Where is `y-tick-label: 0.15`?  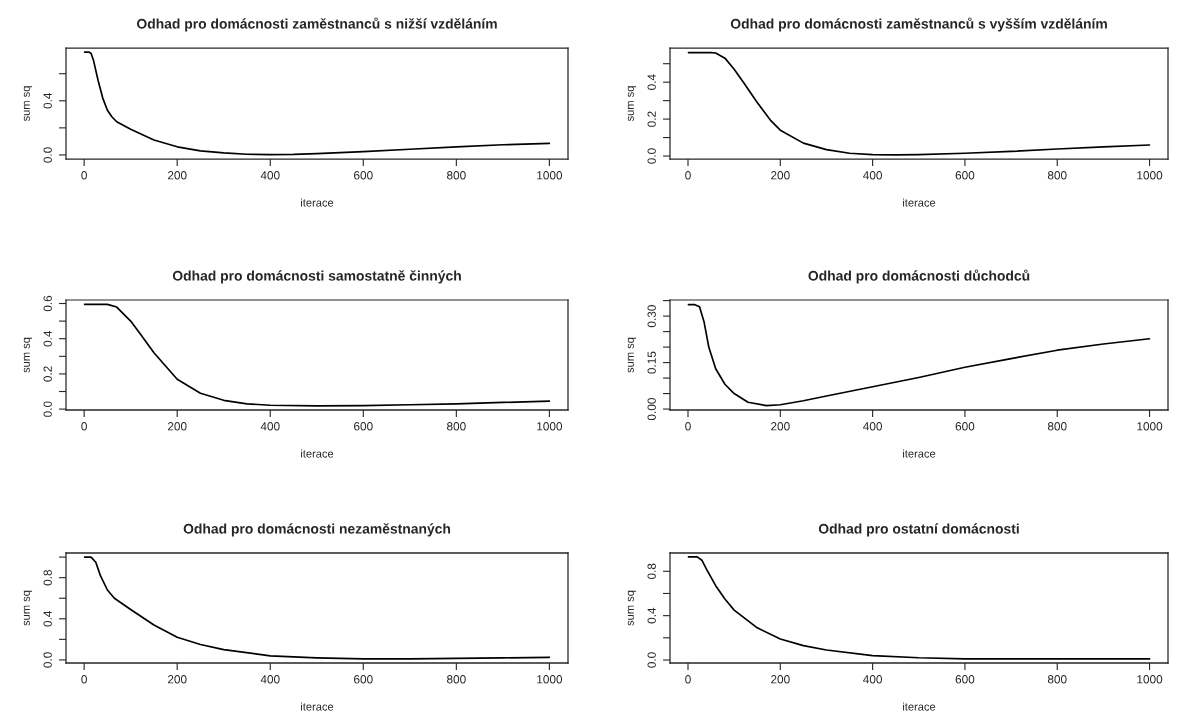
y-tick-label: 0.15 is located at coordinates (651, 362).